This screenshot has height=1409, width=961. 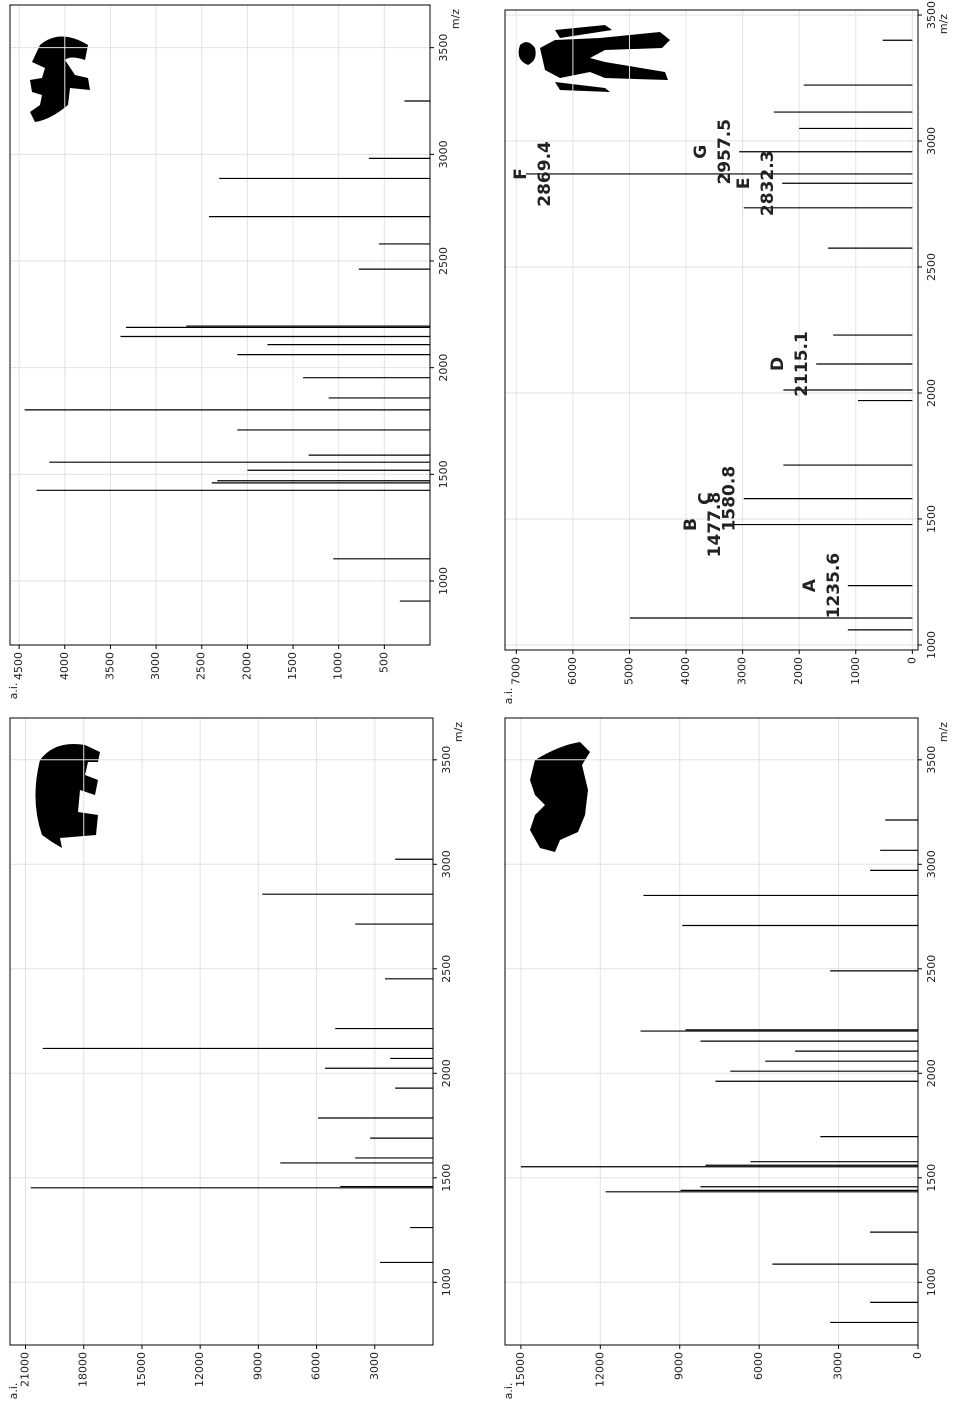 I want to click on y-tick-label: 21000, so click(x=25, y=1369).